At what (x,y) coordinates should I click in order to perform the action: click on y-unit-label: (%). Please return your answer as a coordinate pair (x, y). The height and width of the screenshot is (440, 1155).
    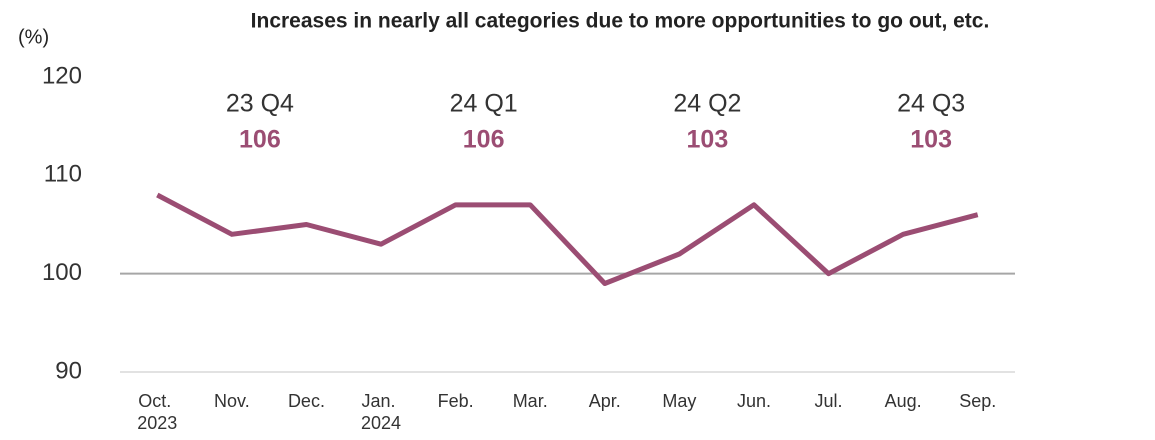
    Looking at the image, I should click on (33, 37).